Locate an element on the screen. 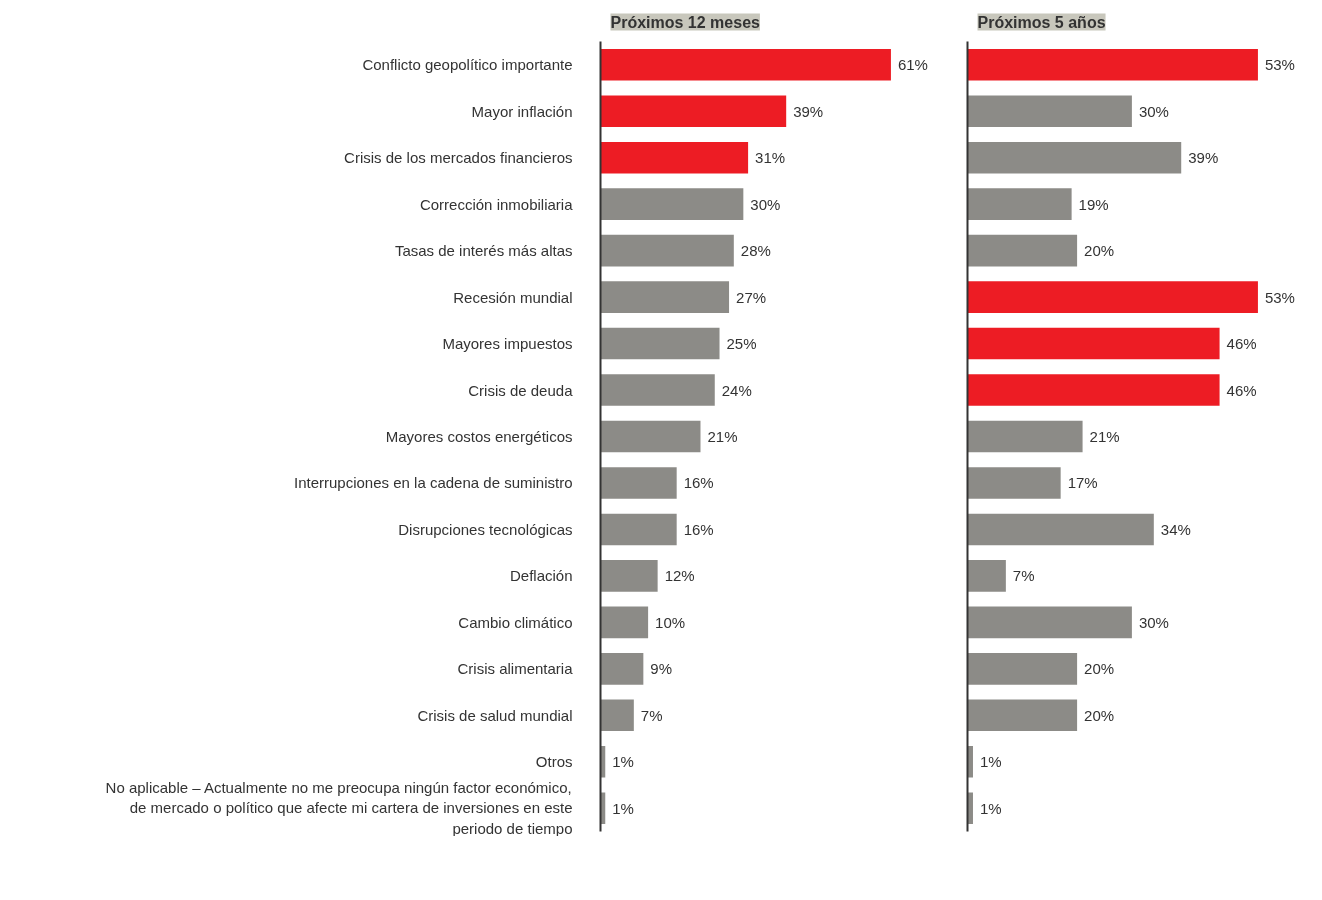 The image size is (1322, 900). data-label: 9% is located at coordinates (661, 669).